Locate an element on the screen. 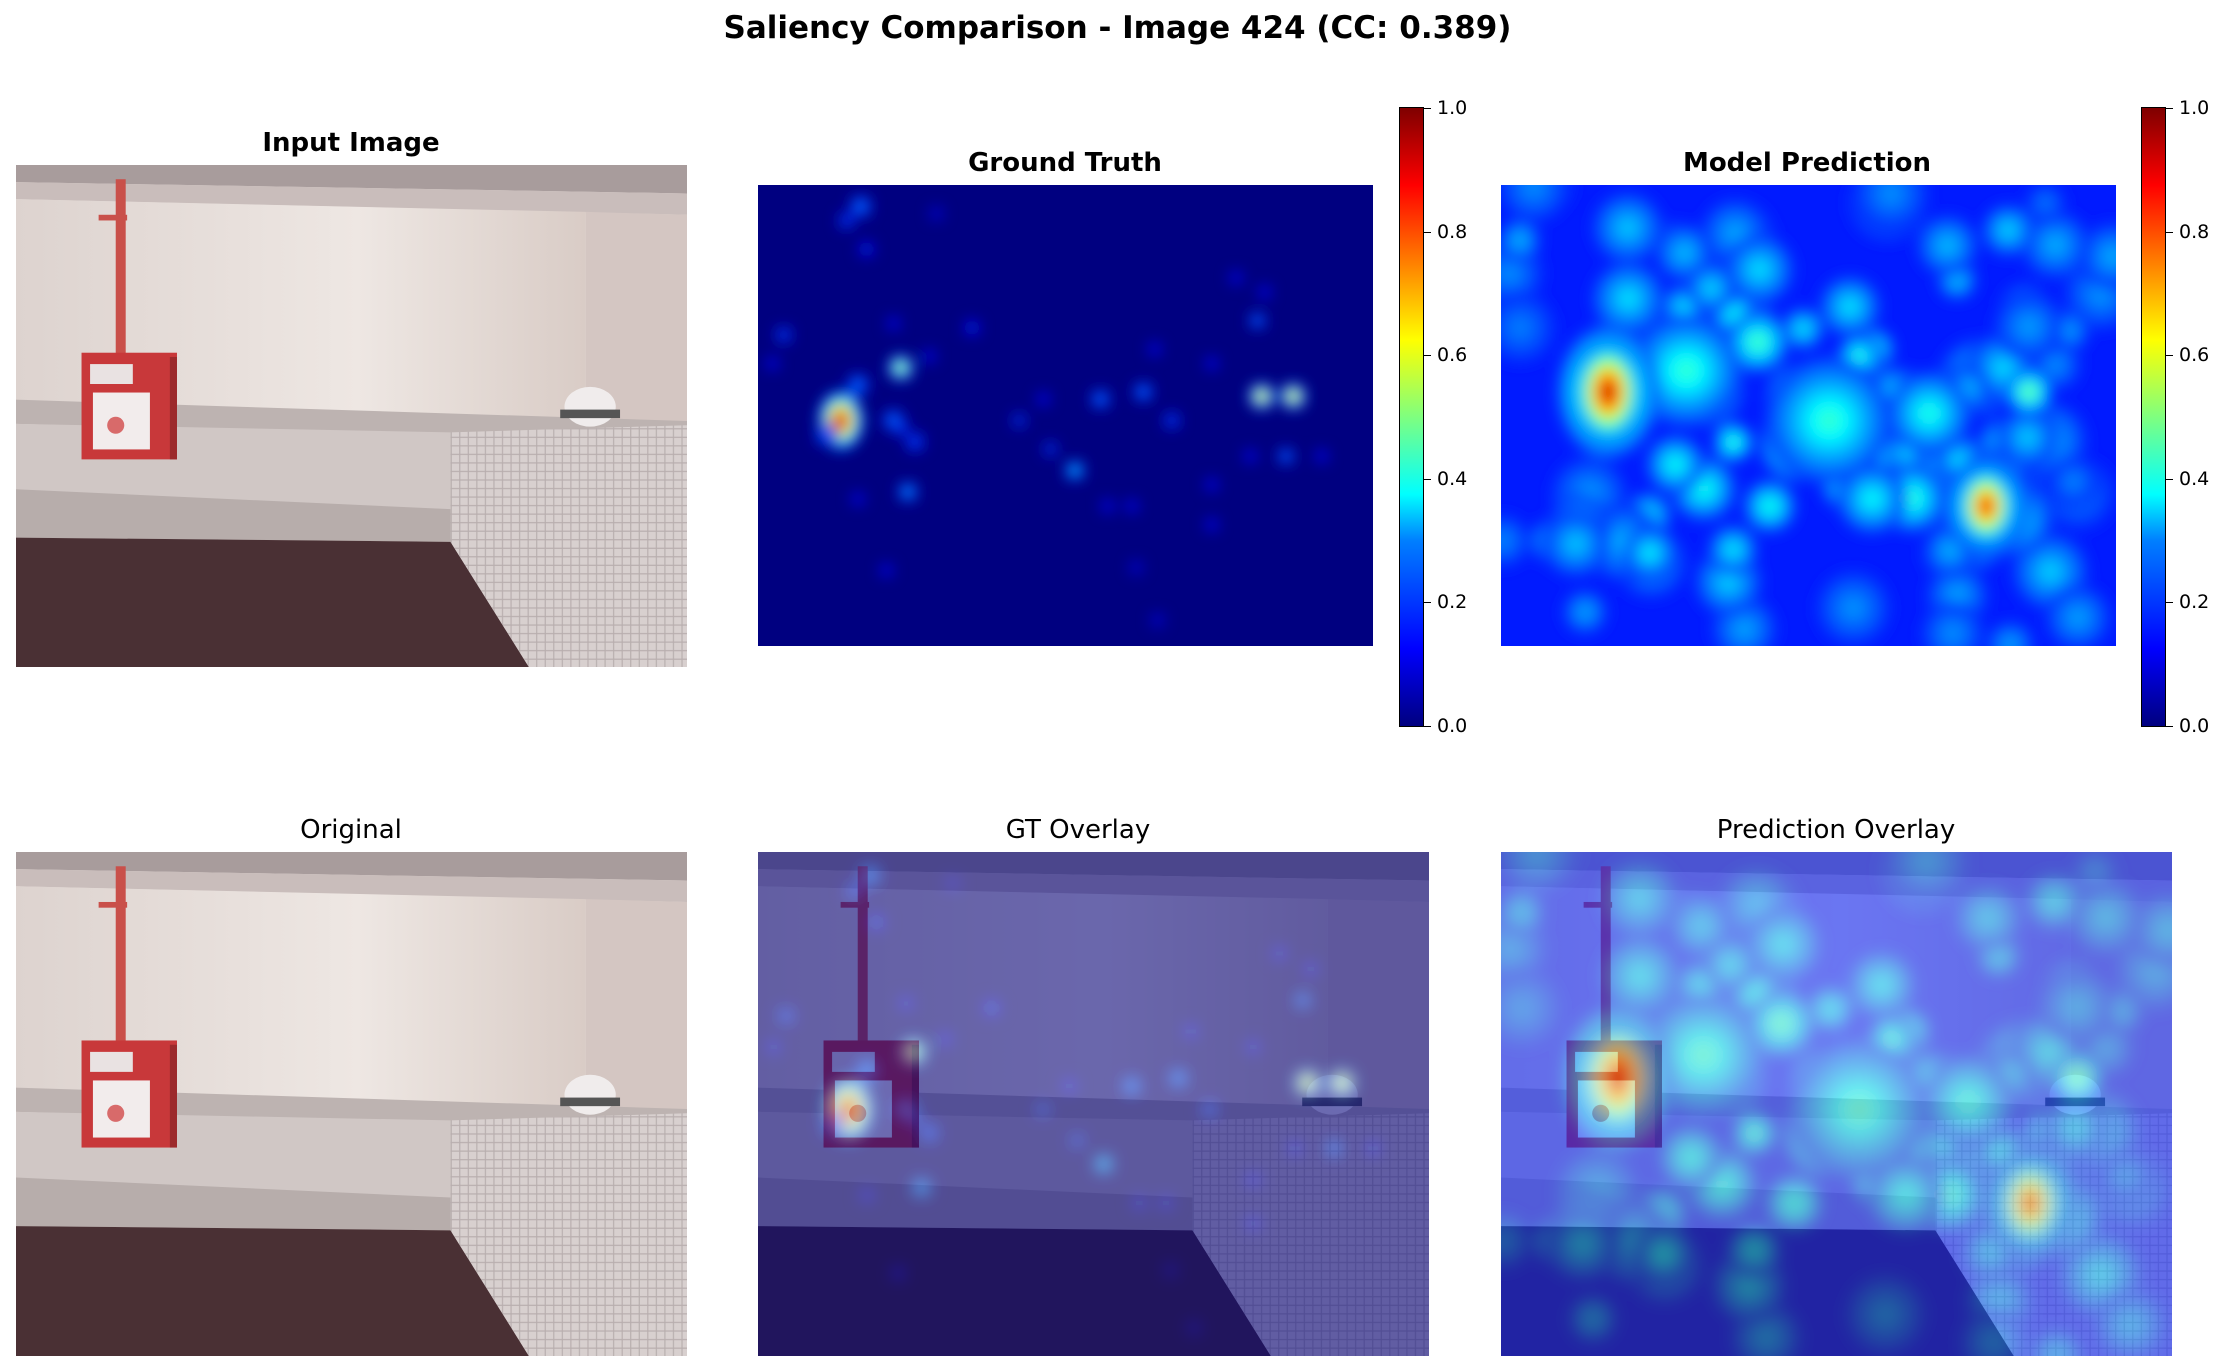 The image size is (2235, 1372). original-scene is located at coordinates (351, 1104).